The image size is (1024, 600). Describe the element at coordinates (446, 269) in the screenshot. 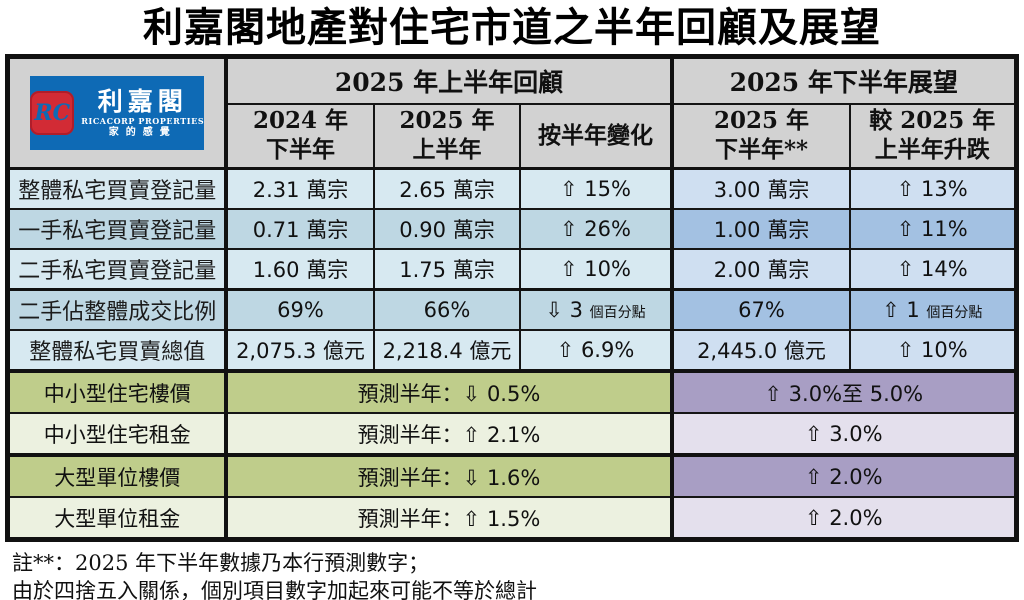

I see `stat-2025h1: 1.75 萬宗` at that location.